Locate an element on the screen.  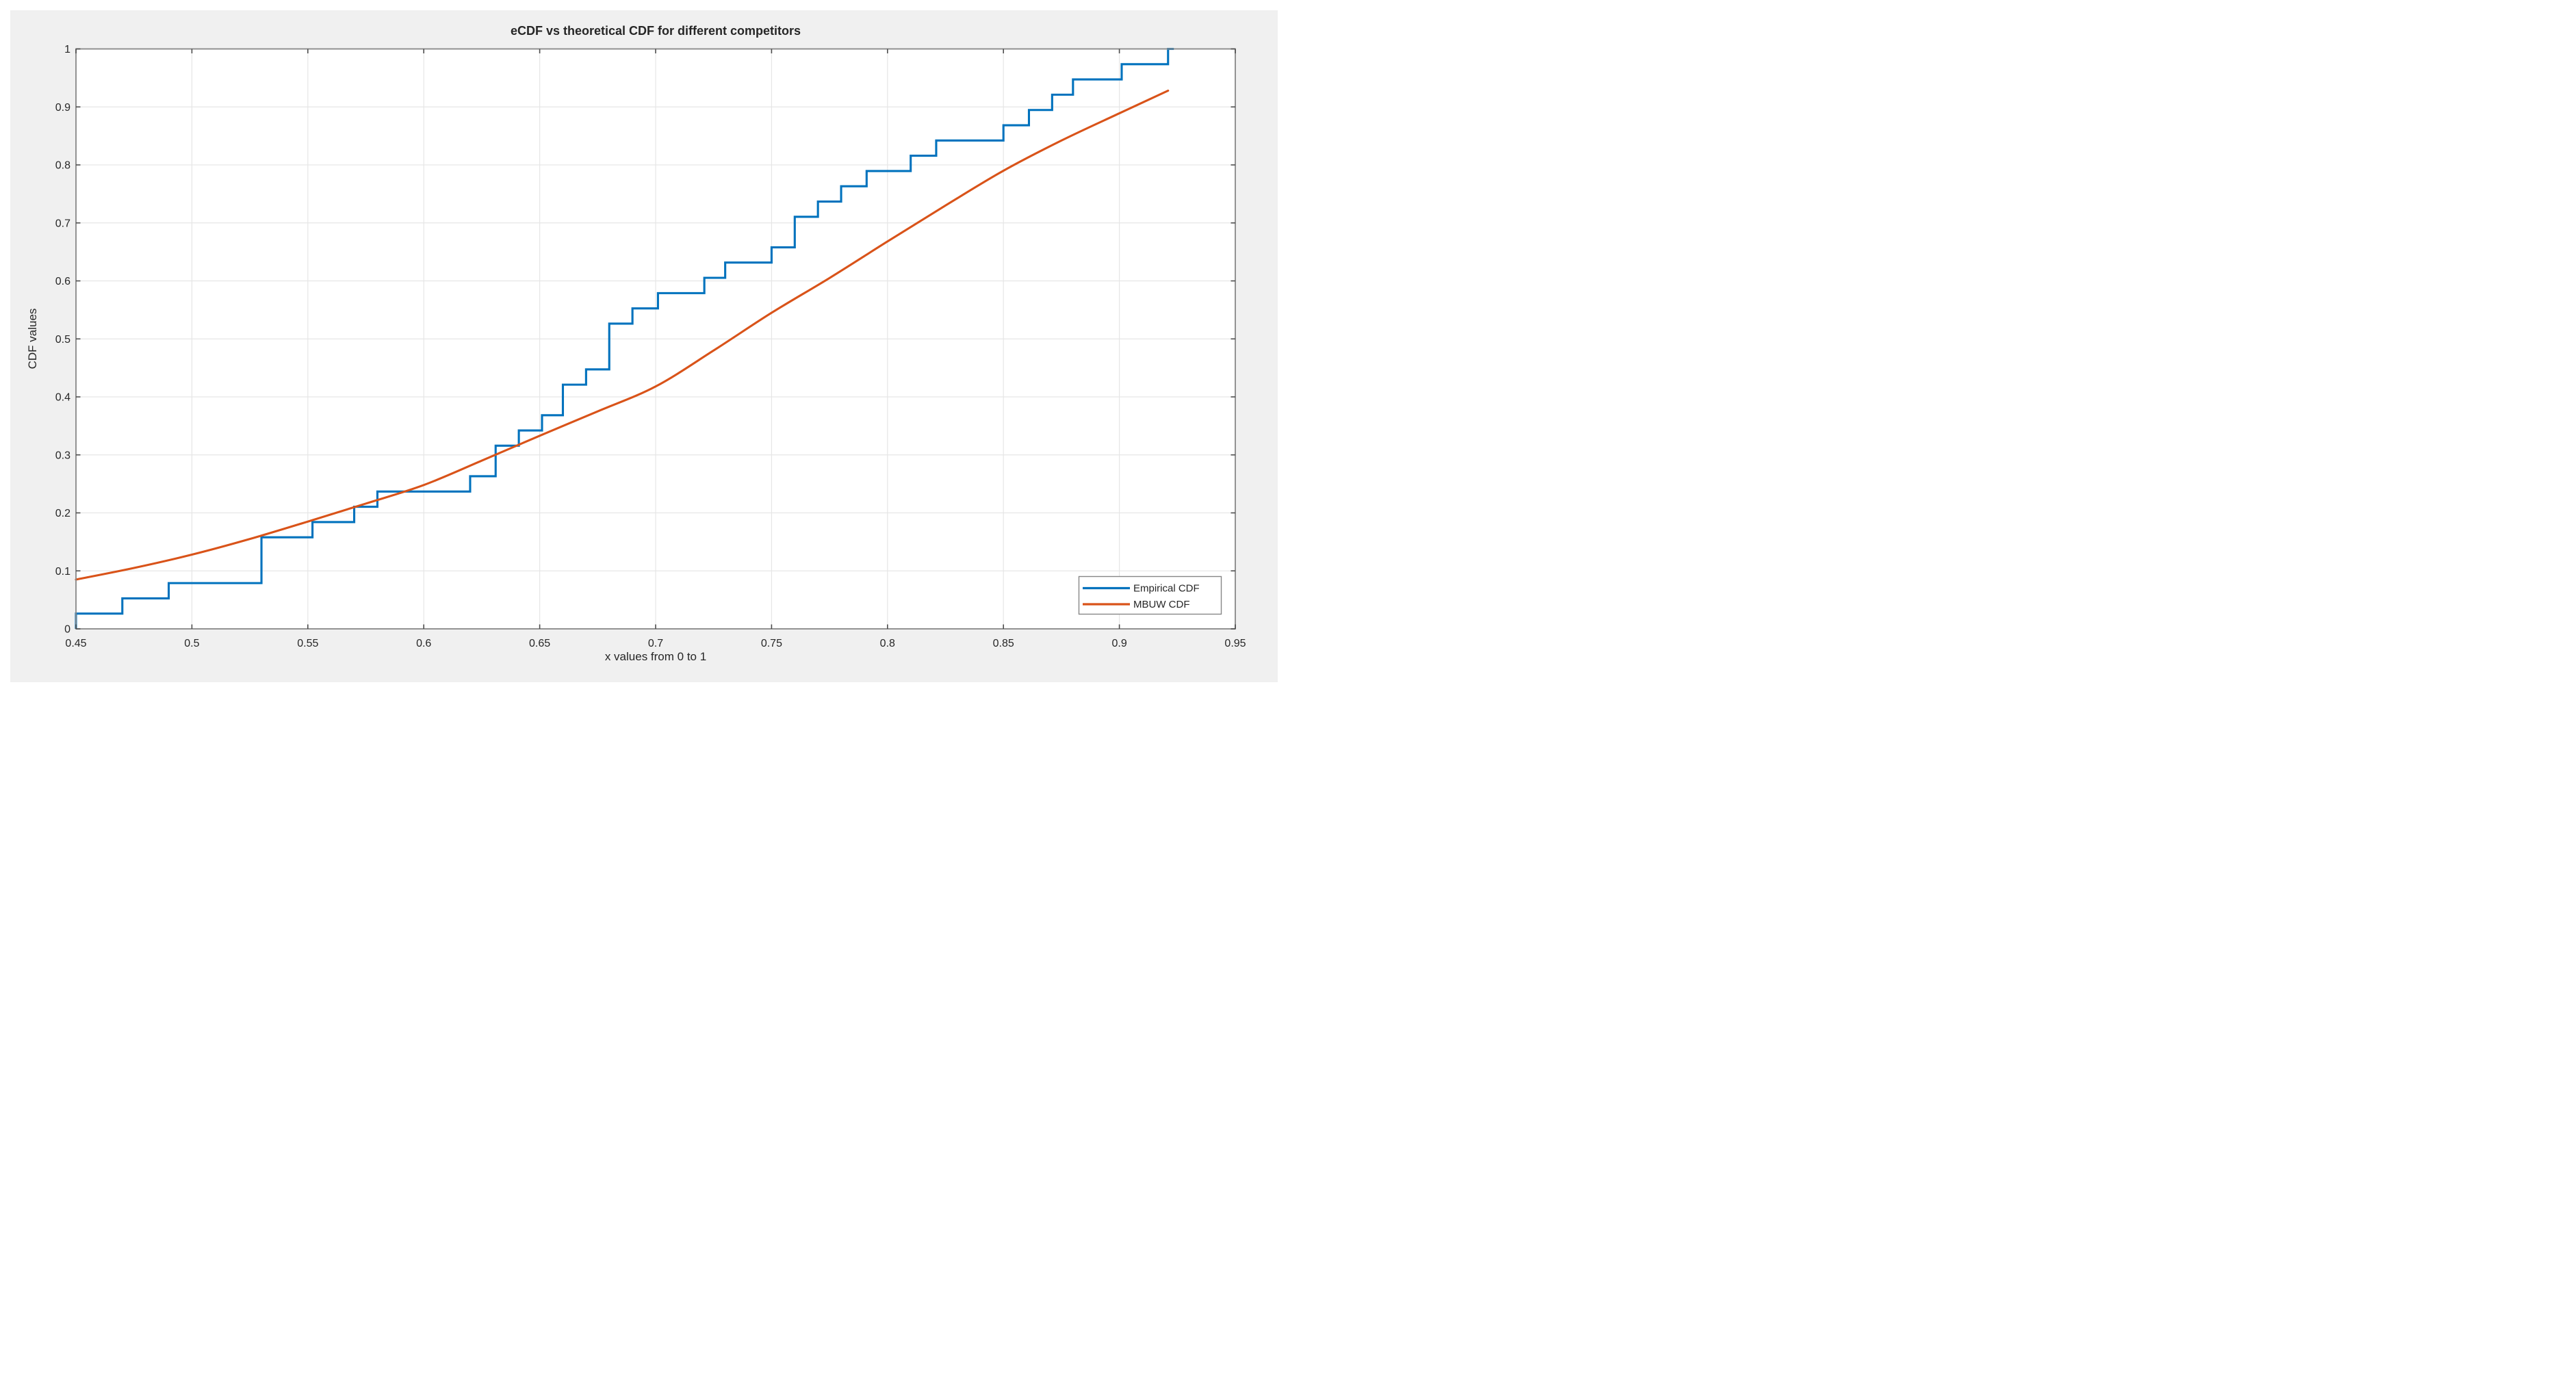
legend-label-empirical: Empirical CDF is located at coordinates (1166, 589).